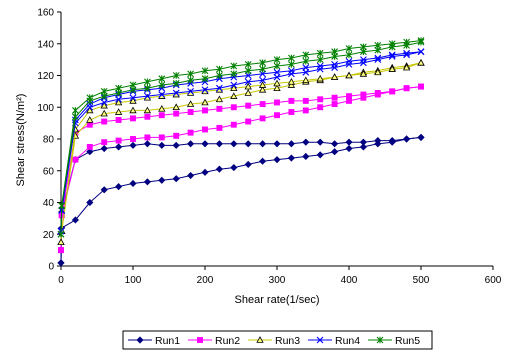  What do you see at coordinates (277, 340) in the screenshot?
I see `legend: Run1 Run2 Run3 Run4 Run5` at bounding box center [277, 340].